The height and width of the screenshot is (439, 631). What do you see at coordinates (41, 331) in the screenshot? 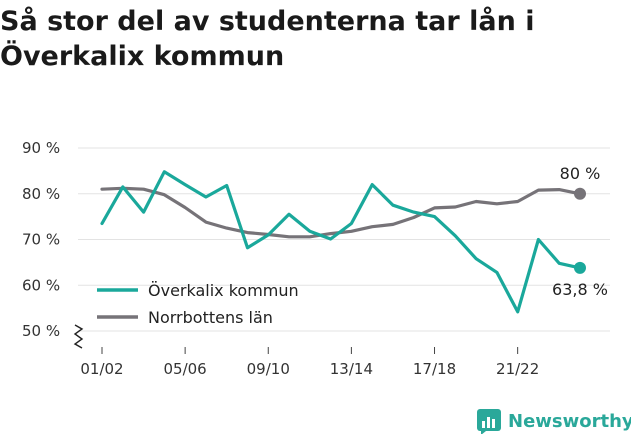
I see `y-tick-label: 50 %` at bounding box center [41, 331].